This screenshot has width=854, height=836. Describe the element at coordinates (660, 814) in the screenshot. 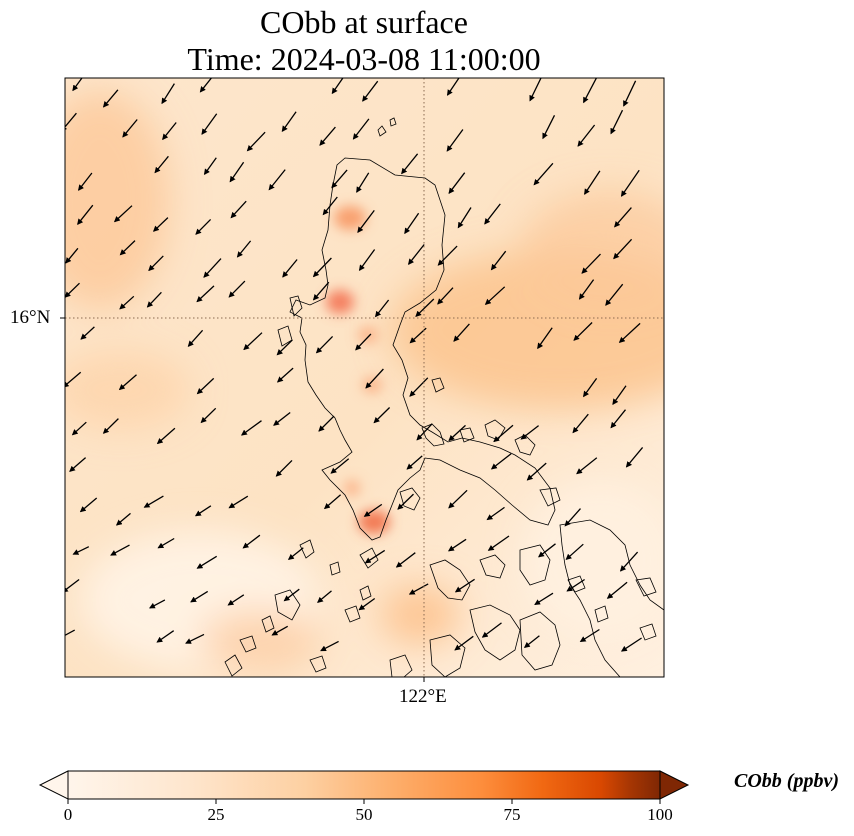

I see `colorbar-tick-100: 100` at that location.